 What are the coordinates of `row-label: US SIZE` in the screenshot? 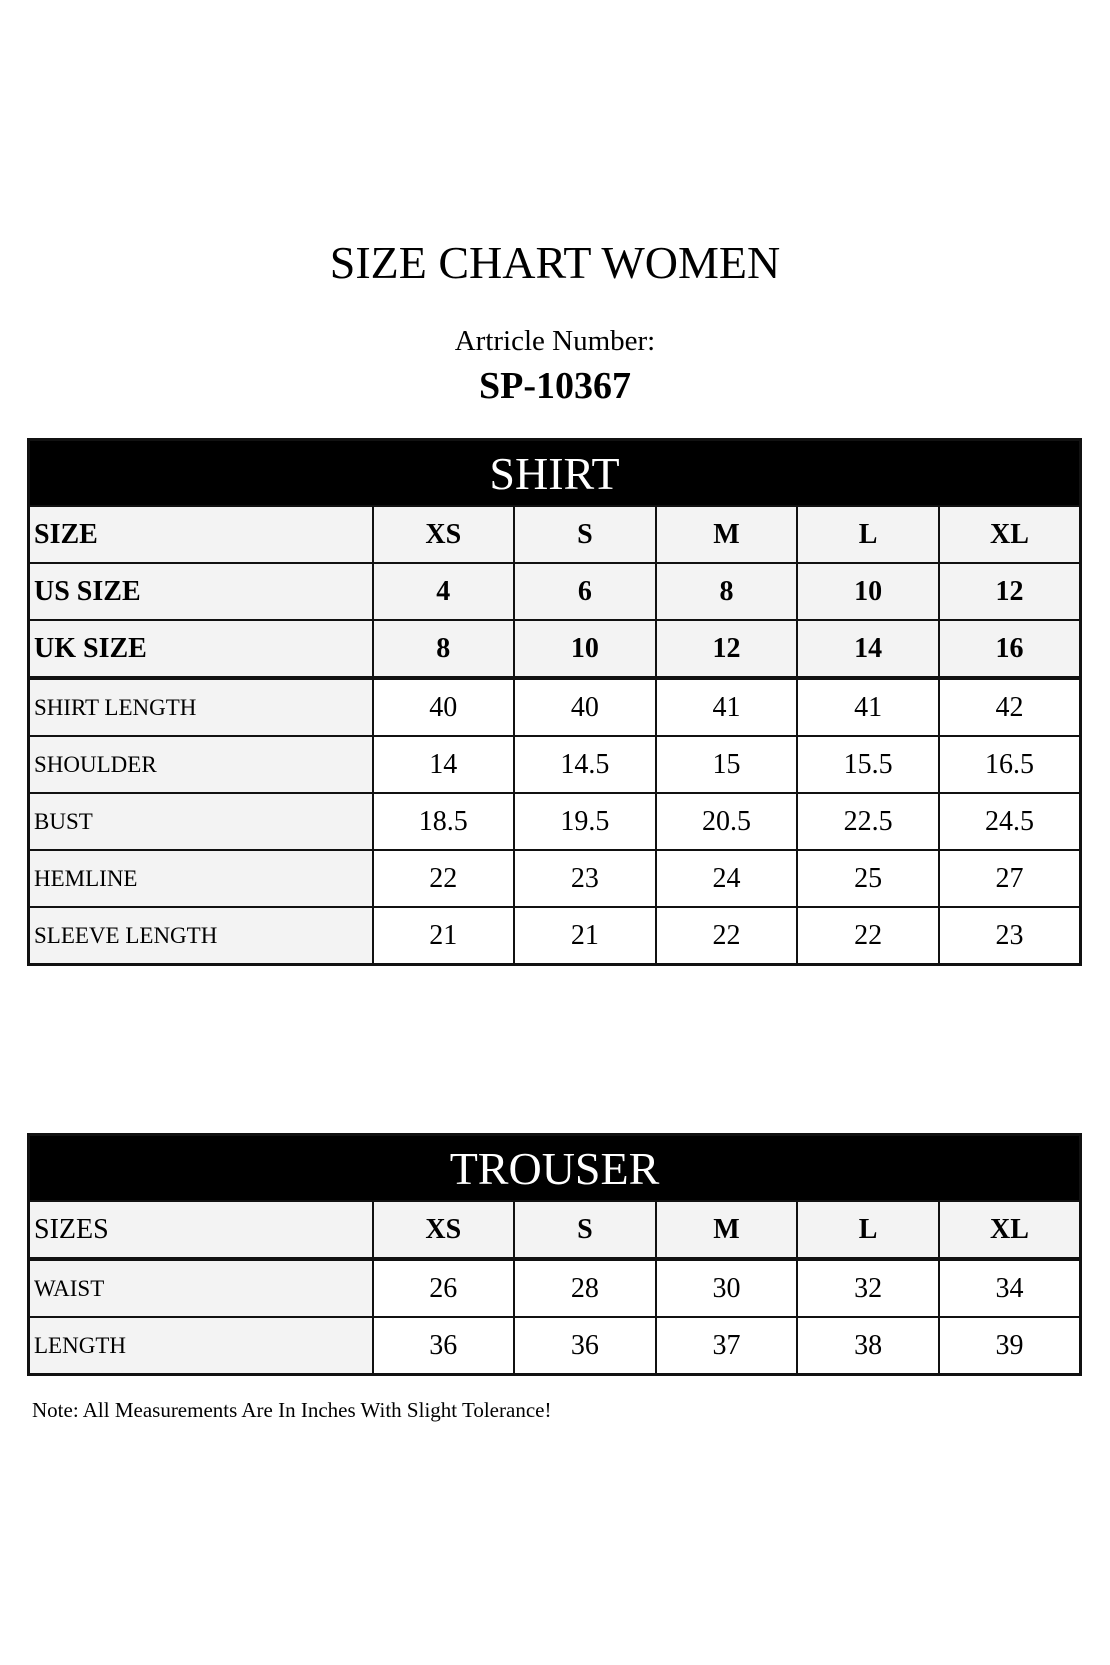 It's located at (200, 591).